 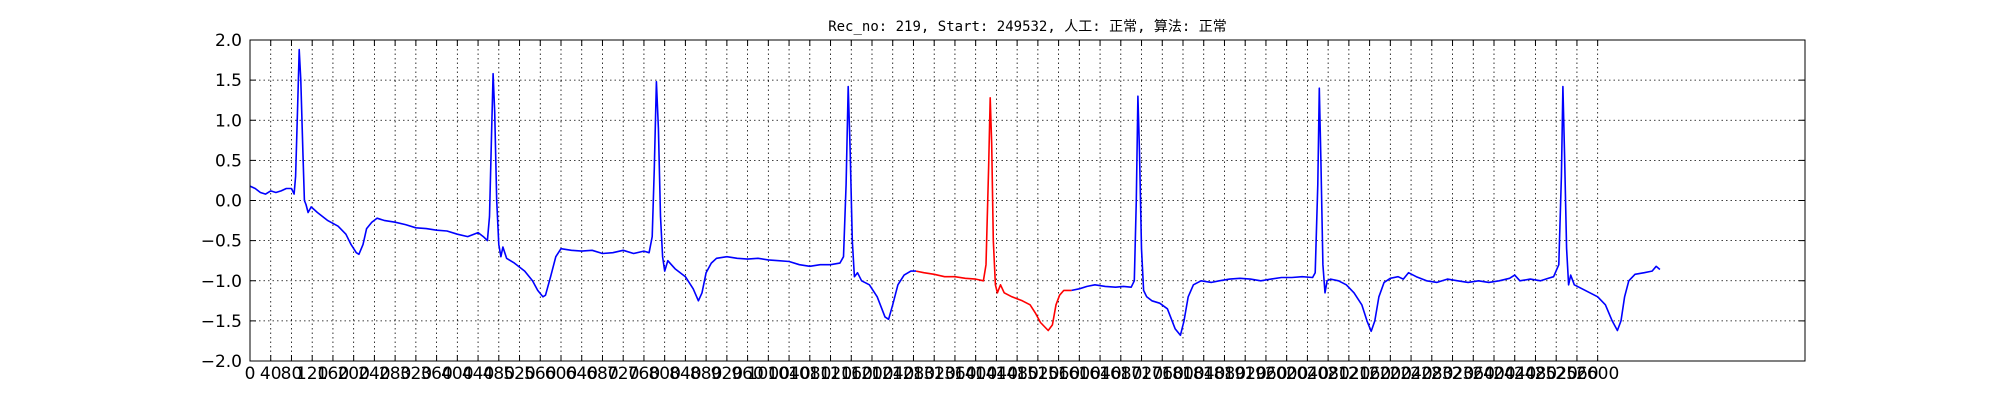 What do you see at coordinates (457, 374) in the screenshot?
I see `x-tick-label: 400` at bounding box center [457, 374].